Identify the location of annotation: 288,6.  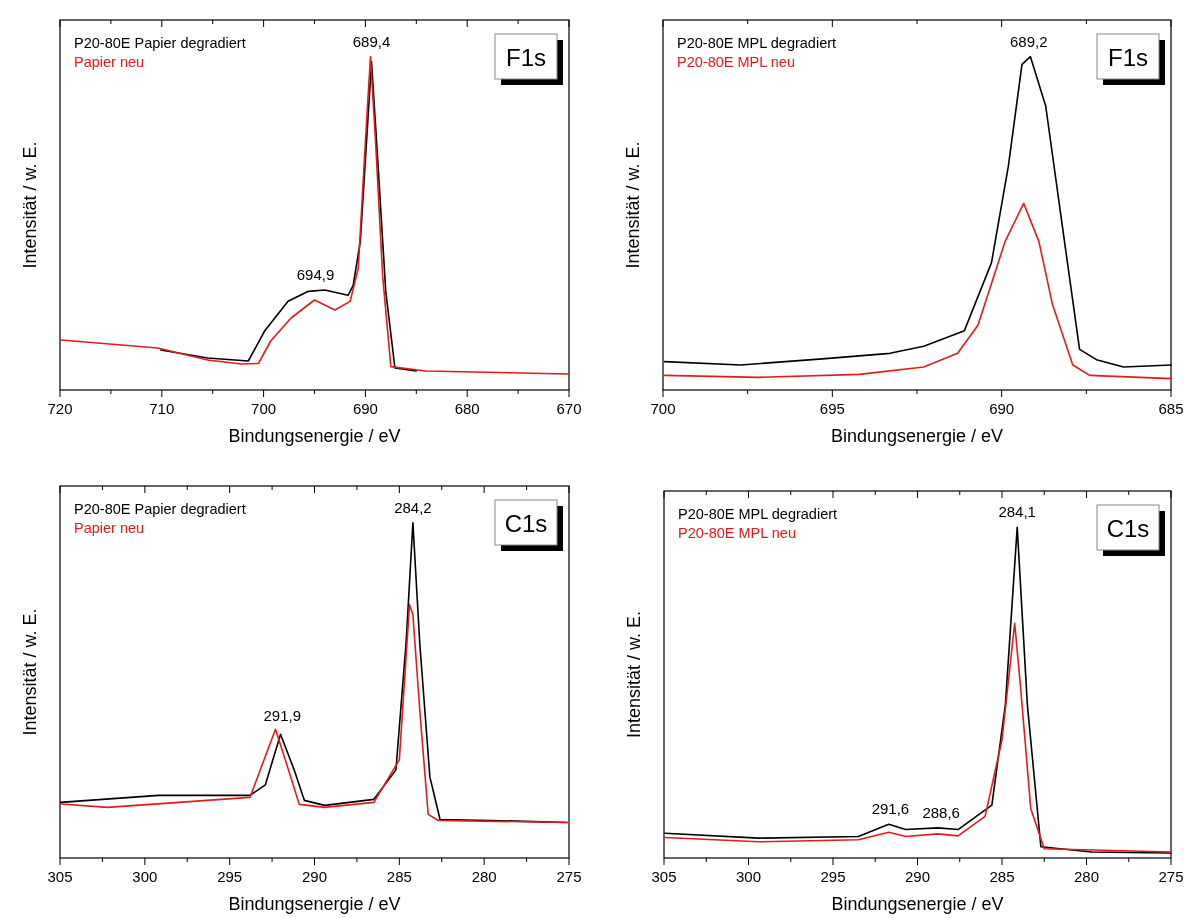
(941, 812).